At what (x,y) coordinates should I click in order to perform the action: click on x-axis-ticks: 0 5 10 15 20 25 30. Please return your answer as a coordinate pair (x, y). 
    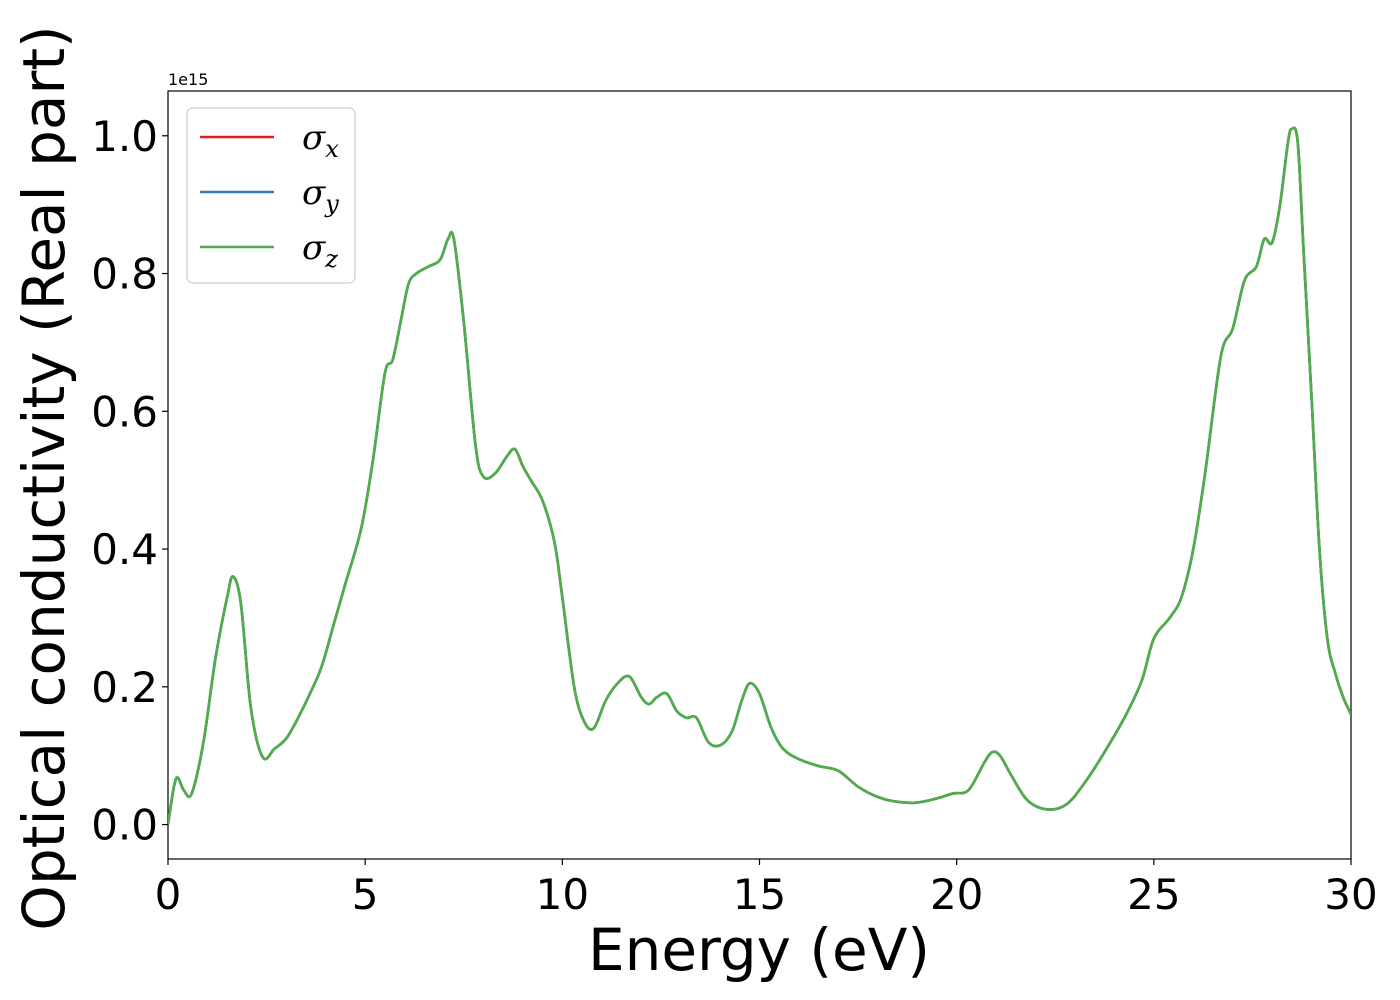
    Looking at the image, I should click on (766, 889).